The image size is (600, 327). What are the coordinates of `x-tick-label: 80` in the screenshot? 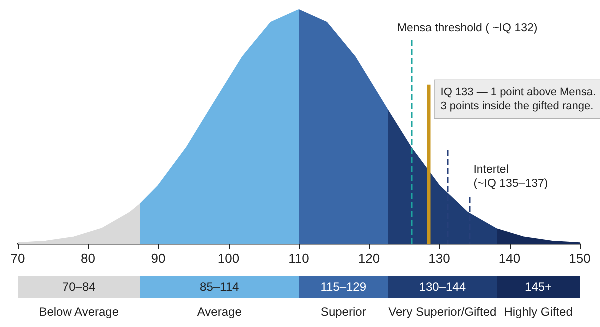 It's located at (88, 258).